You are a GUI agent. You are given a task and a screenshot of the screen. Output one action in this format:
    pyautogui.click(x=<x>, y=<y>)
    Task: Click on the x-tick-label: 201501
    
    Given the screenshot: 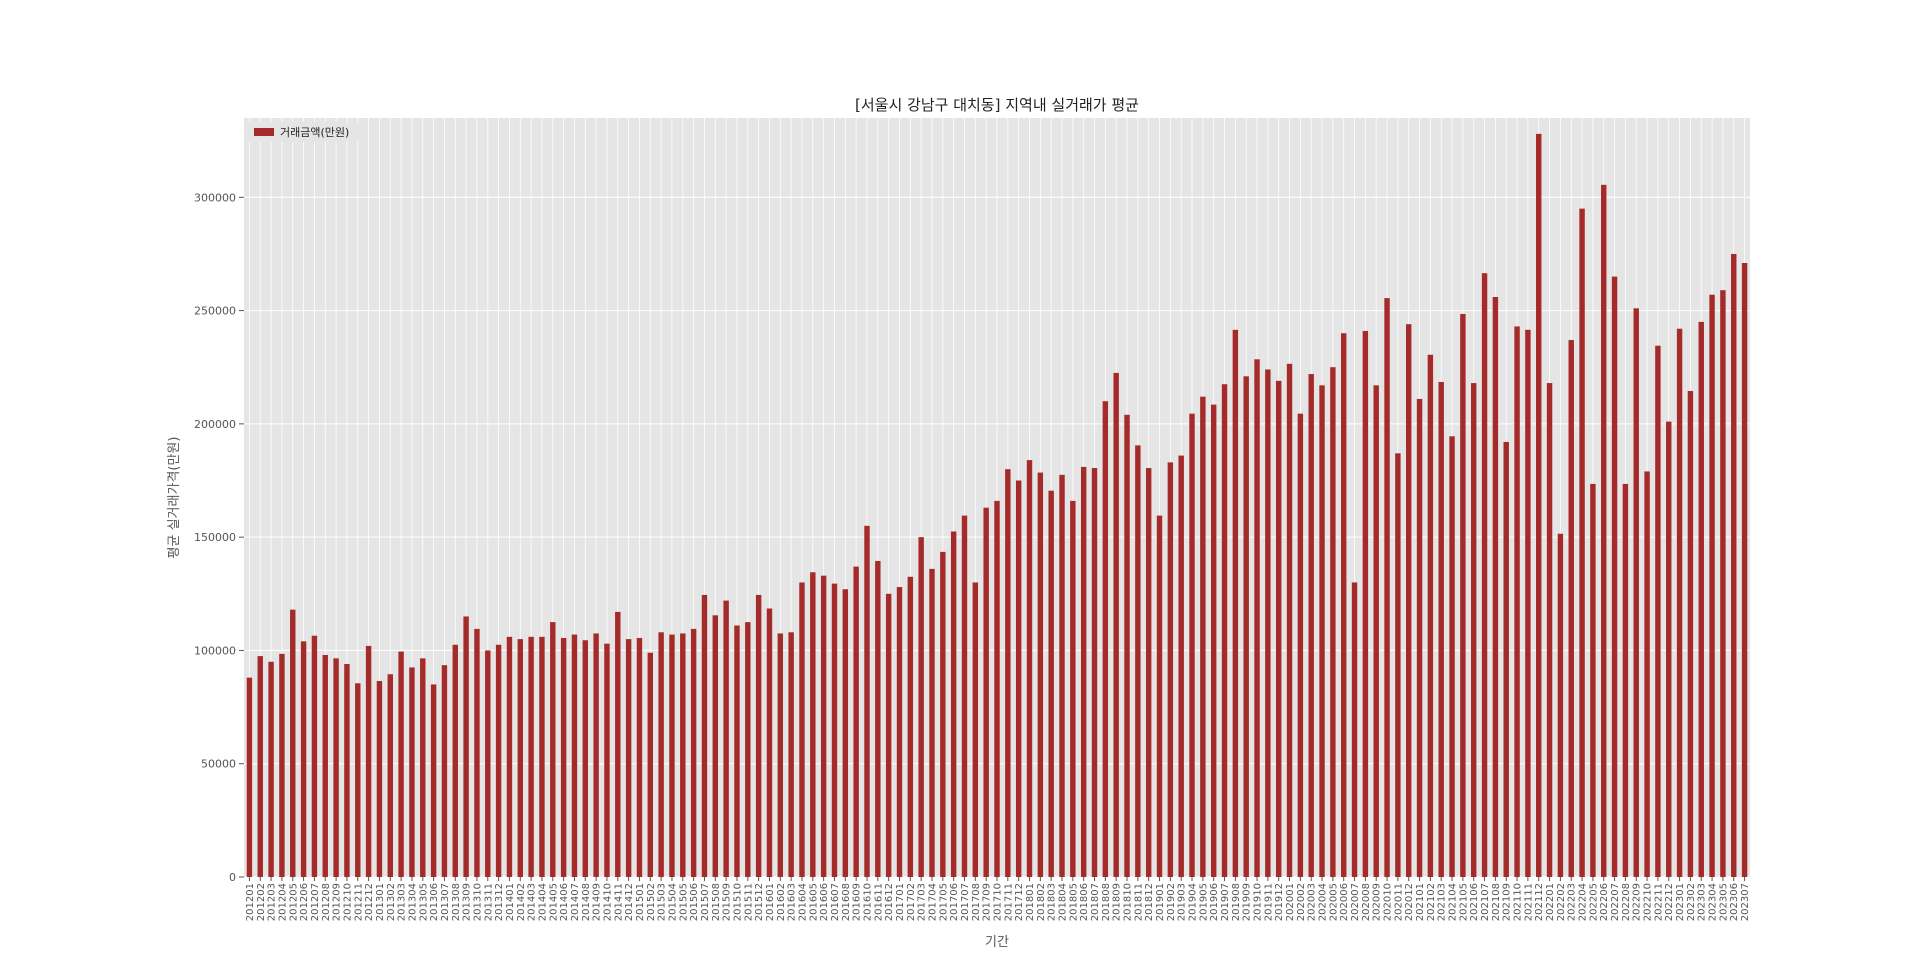 What is the action you would take?
    pyautogui.click(x=640, y=902)
    